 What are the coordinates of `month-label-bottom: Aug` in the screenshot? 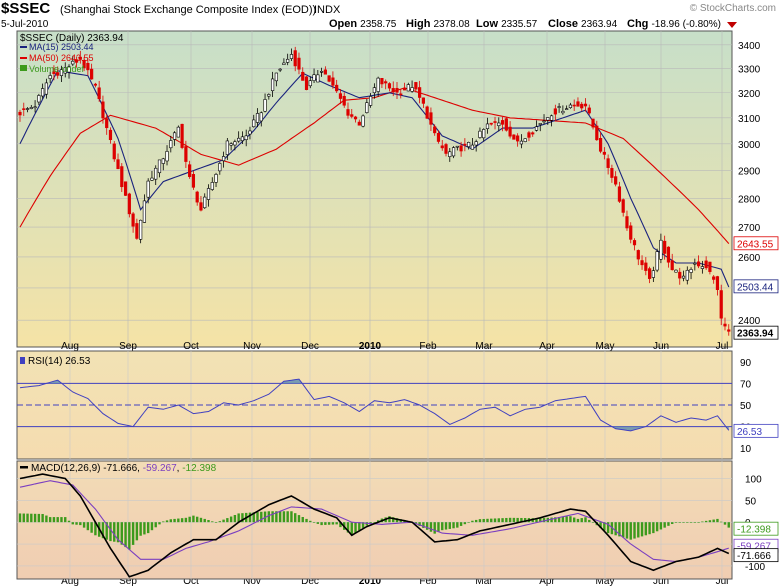 It's located at (70, 581).